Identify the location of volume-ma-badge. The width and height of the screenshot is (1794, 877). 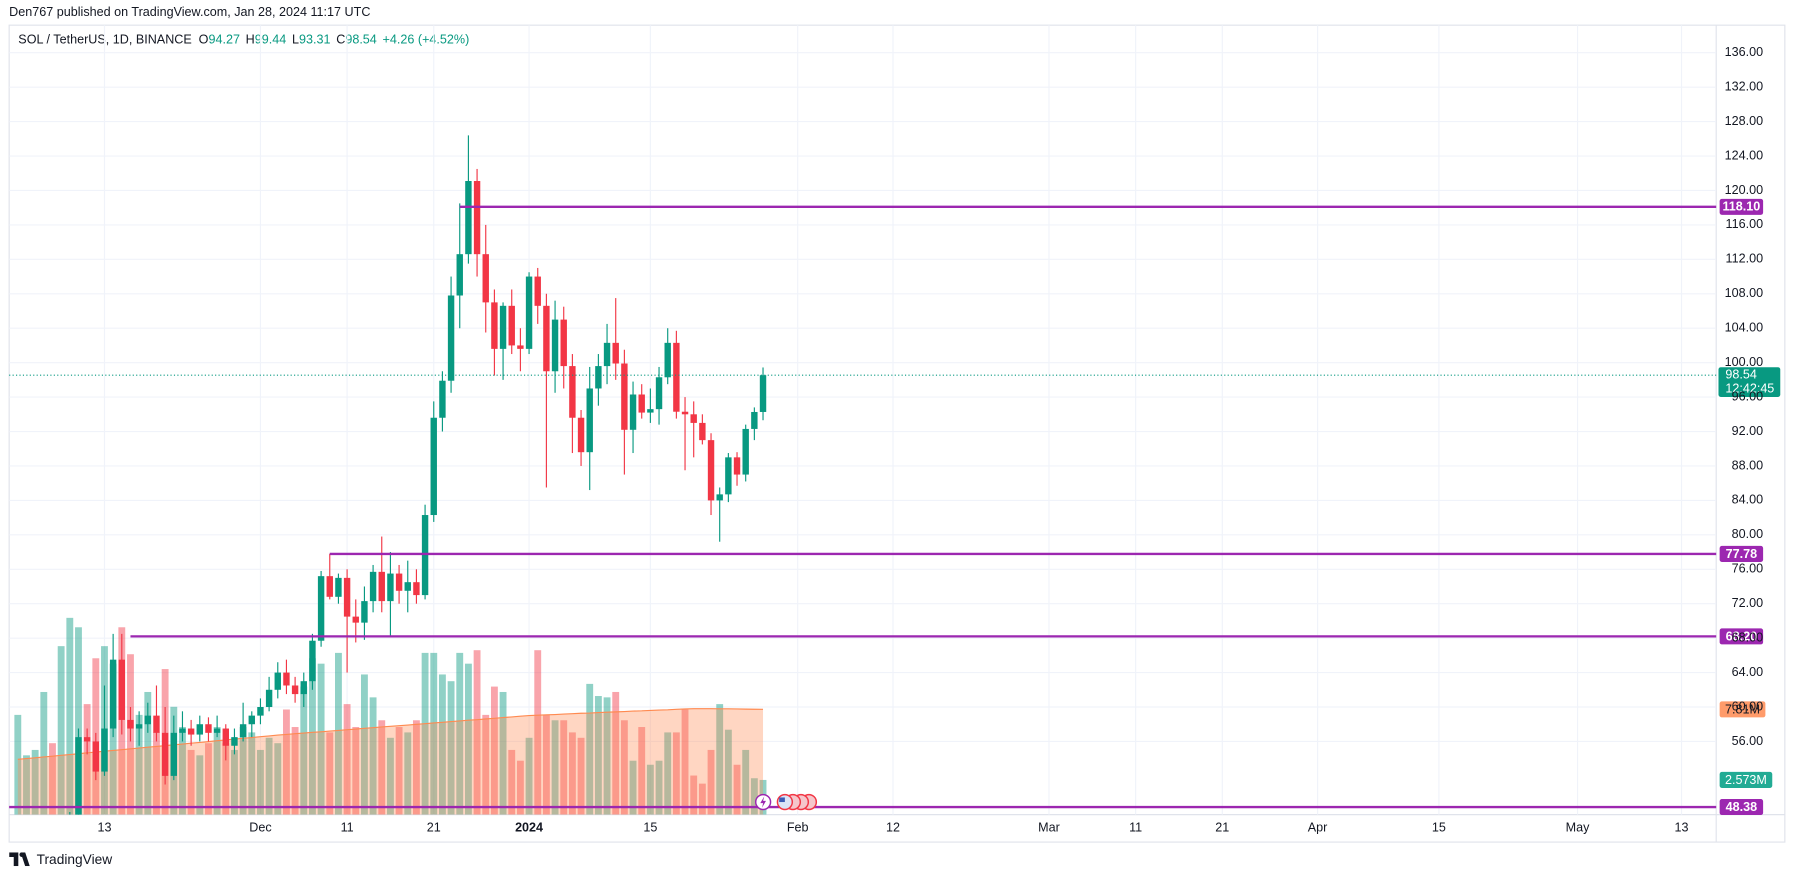
(1742, 709).